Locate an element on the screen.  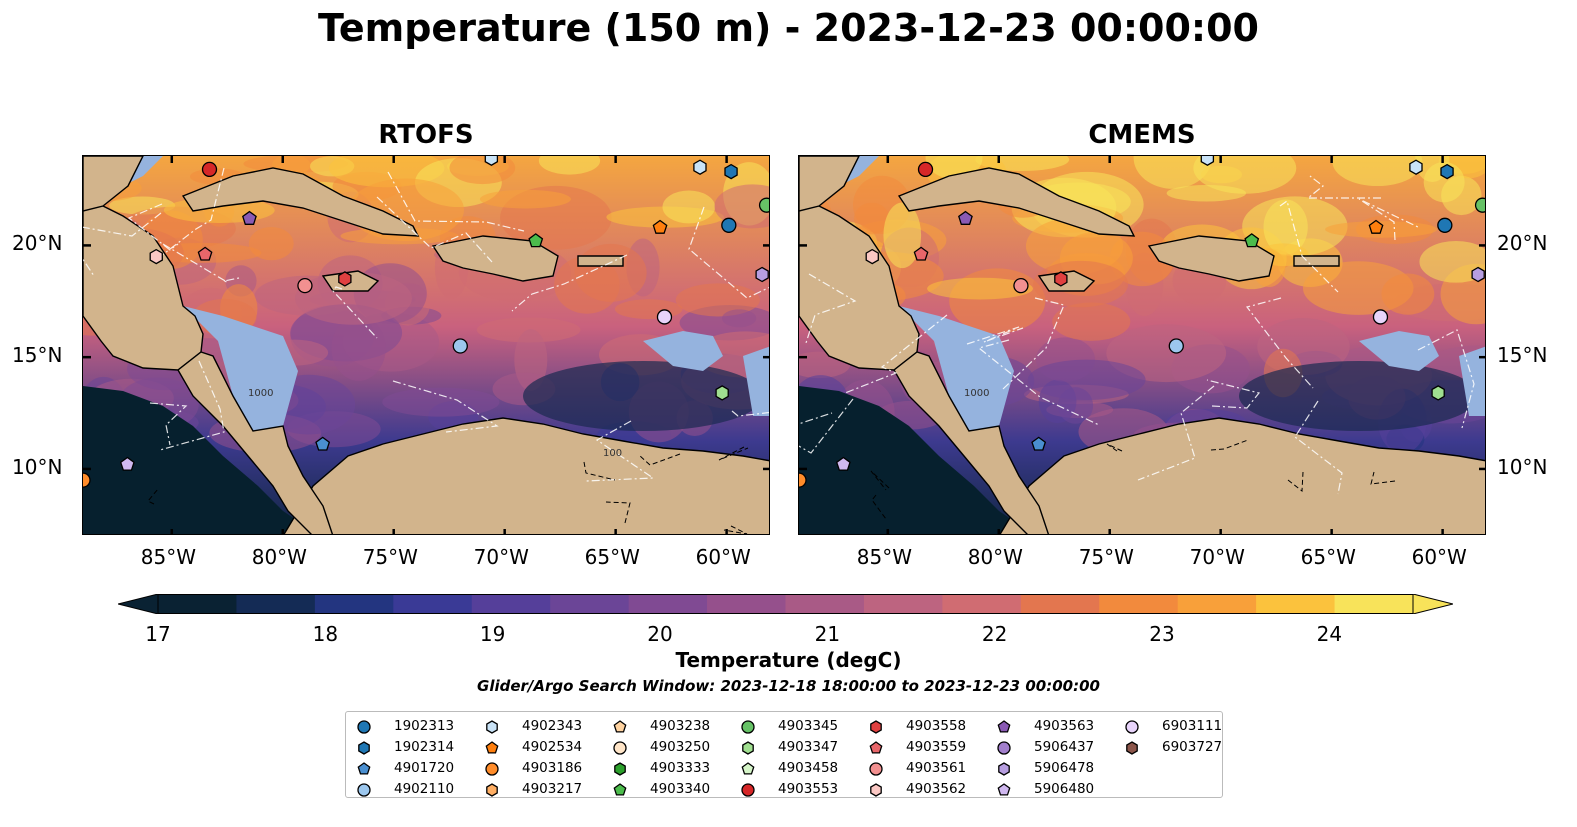
legend-label: 5906478 is located at coordinates (1064, 768).